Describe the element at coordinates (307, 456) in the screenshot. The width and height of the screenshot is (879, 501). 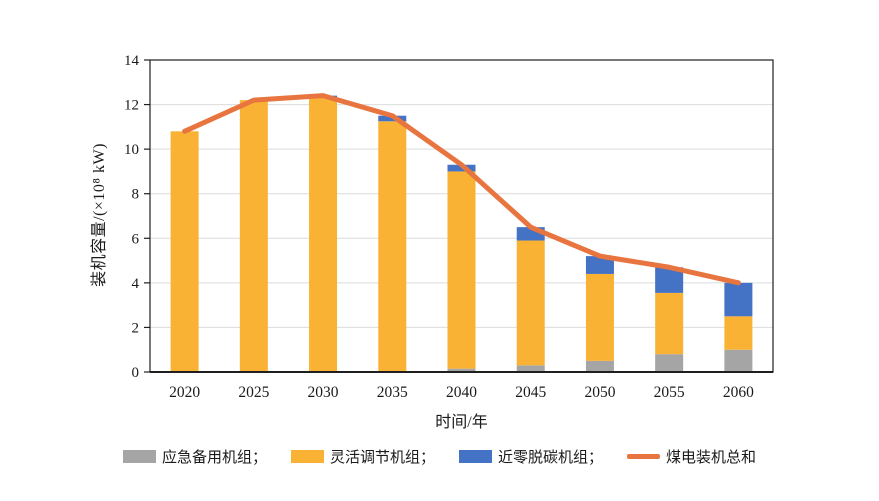
I see `yellow-rect-swatch-icon` at that location.